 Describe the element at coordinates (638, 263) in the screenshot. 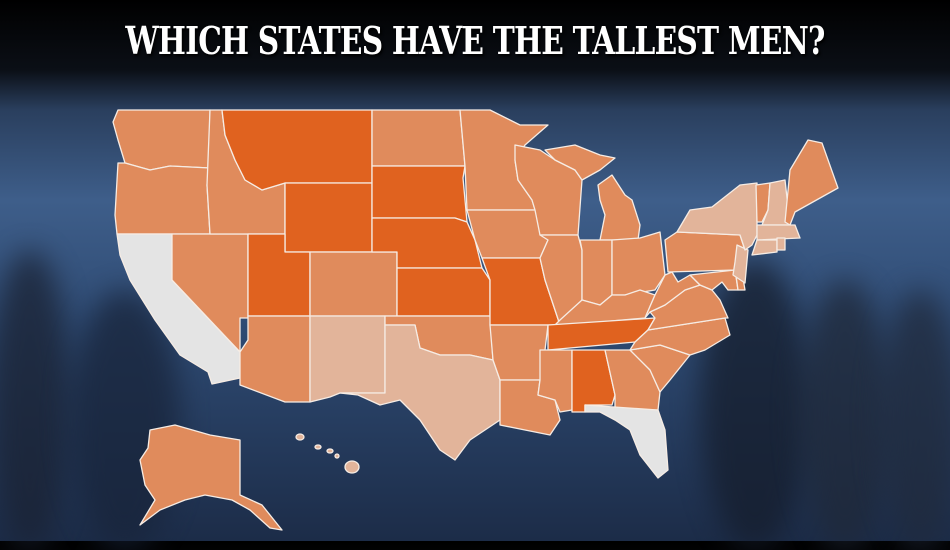

I see `state-oh` at that location.